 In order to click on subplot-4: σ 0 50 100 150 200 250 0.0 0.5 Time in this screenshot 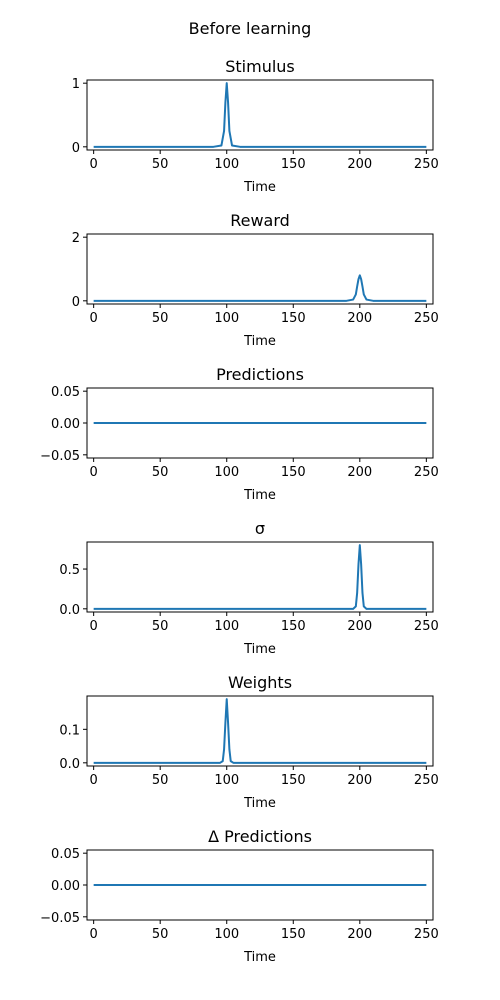, I will do `click(248, 588)`.